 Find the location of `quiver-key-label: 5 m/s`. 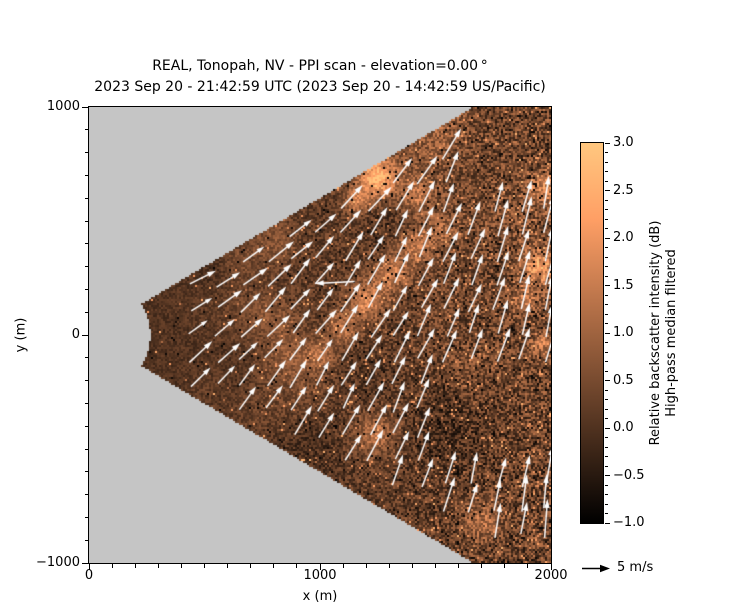

quiver-key-label: 5 m/s is located at coordinates (635, 567).